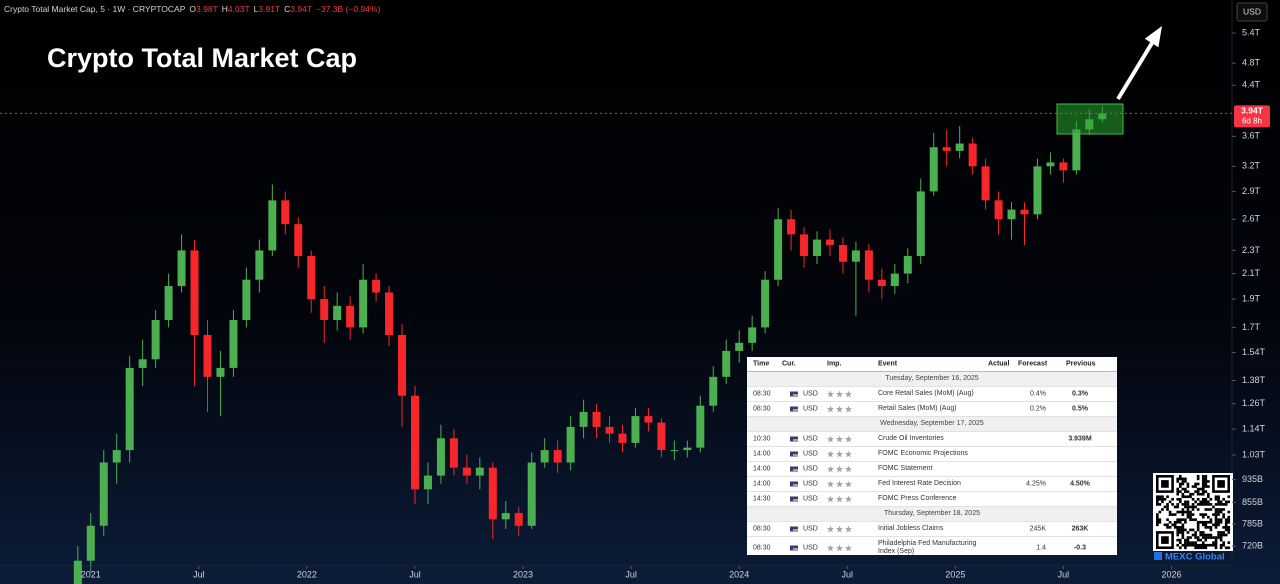 Image resolution: width=1280 pixels, height=584 pixels. I want to click on currency: USD, so click(1252, 11).